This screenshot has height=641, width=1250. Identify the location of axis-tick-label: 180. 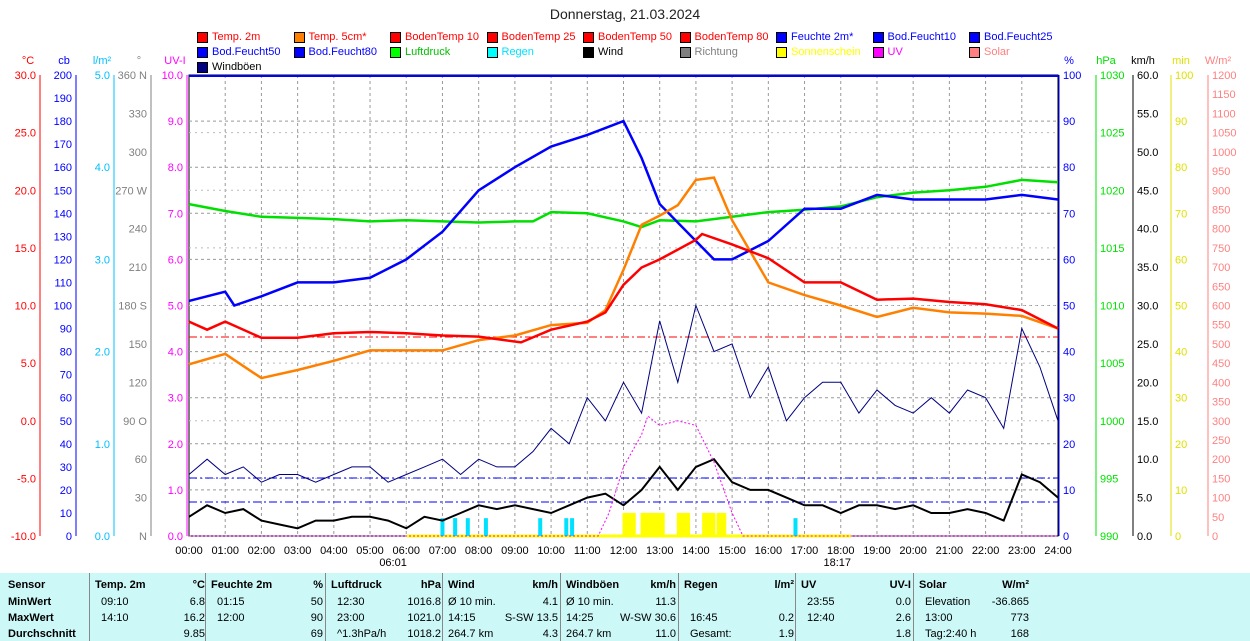
(63, 122).